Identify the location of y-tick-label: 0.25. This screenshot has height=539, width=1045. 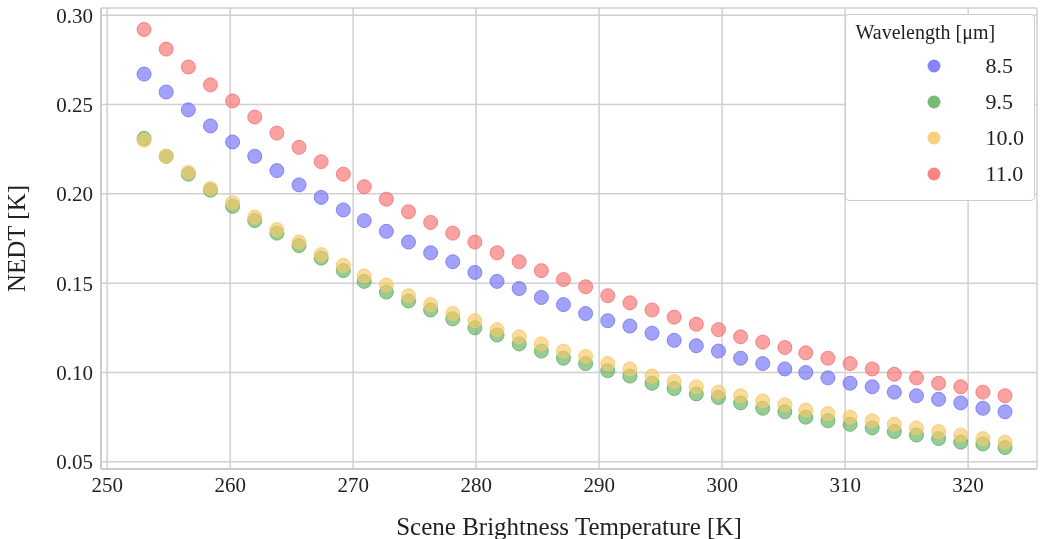
(74, 104).